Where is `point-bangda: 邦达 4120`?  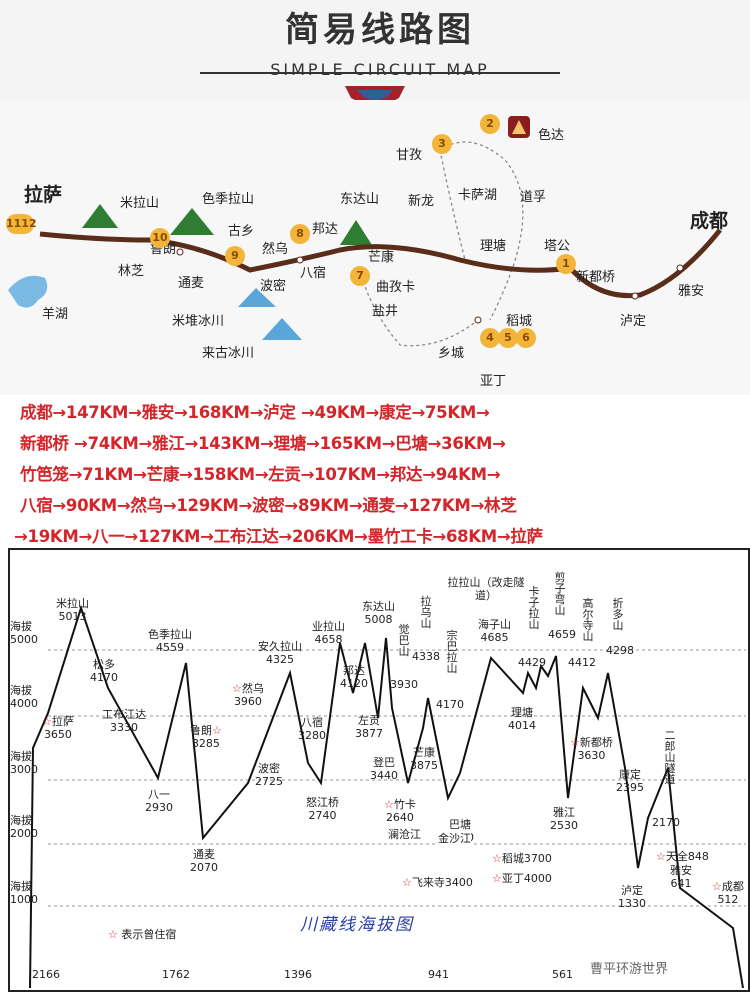 point-bangda: 邦达 4120 is located at coordinates (354, 677).